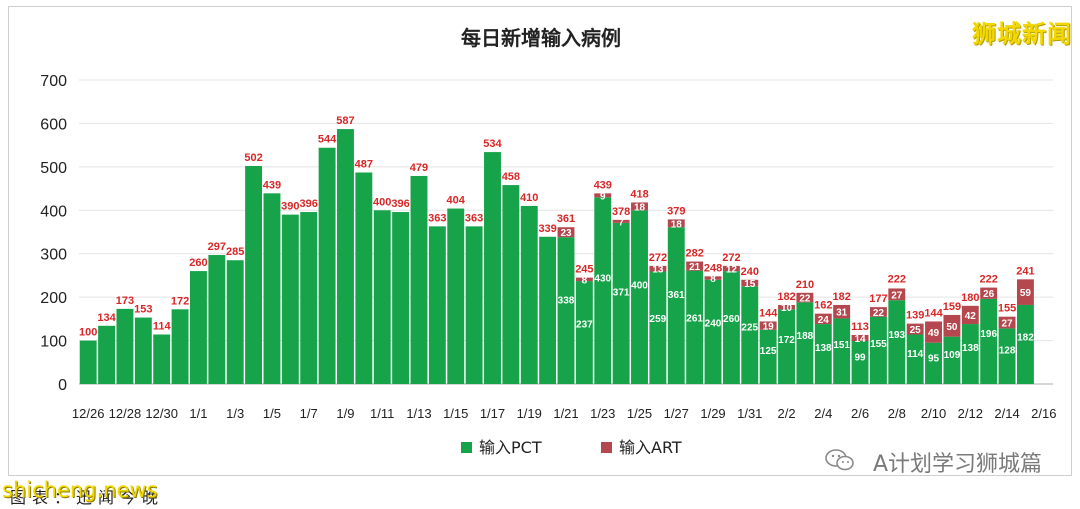 This screenshot has height=509, width=1080. I want to click on legend-label-pct: 输入PCT, so click(510, 447).